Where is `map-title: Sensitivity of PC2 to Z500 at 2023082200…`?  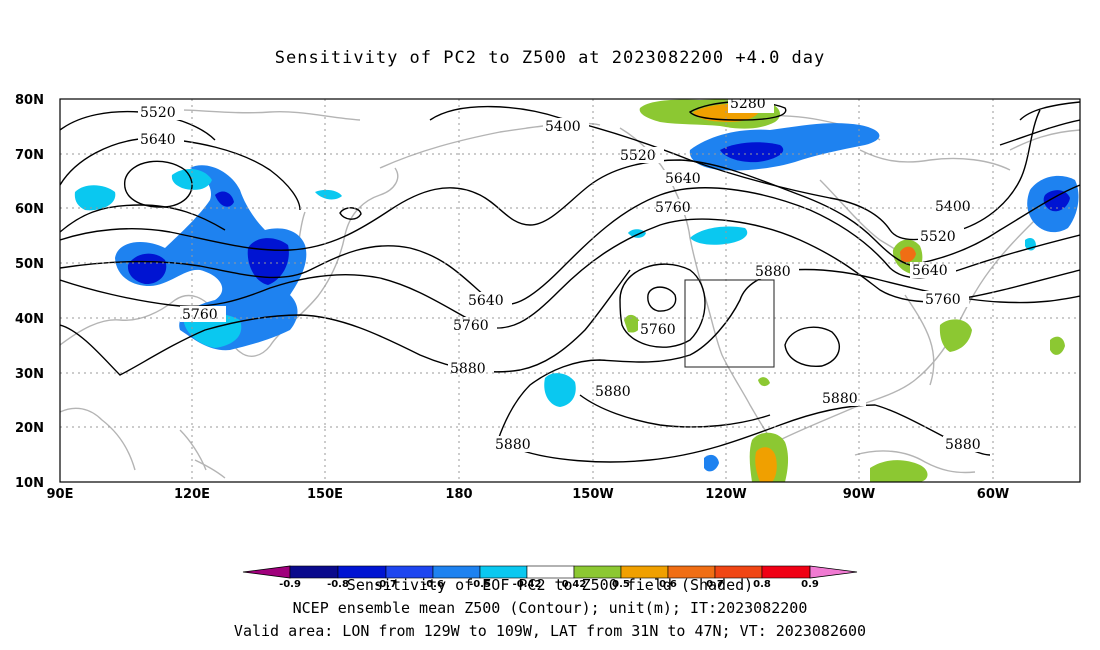 map-title: Sensitivity of PC2 to Z500 at 2023082200… is located at coordinates (550, 58).